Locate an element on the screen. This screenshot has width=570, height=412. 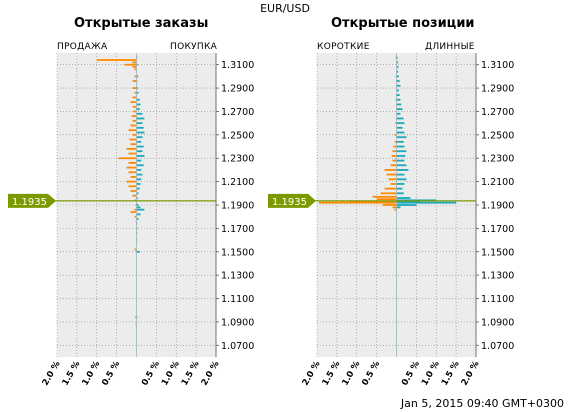
y-tick-label: 1.1700 is located at coordinates (497, 229).